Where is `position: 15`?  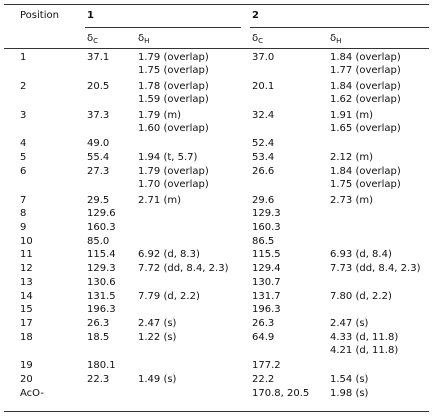 position: 15 is located at coordinates (26, 310).